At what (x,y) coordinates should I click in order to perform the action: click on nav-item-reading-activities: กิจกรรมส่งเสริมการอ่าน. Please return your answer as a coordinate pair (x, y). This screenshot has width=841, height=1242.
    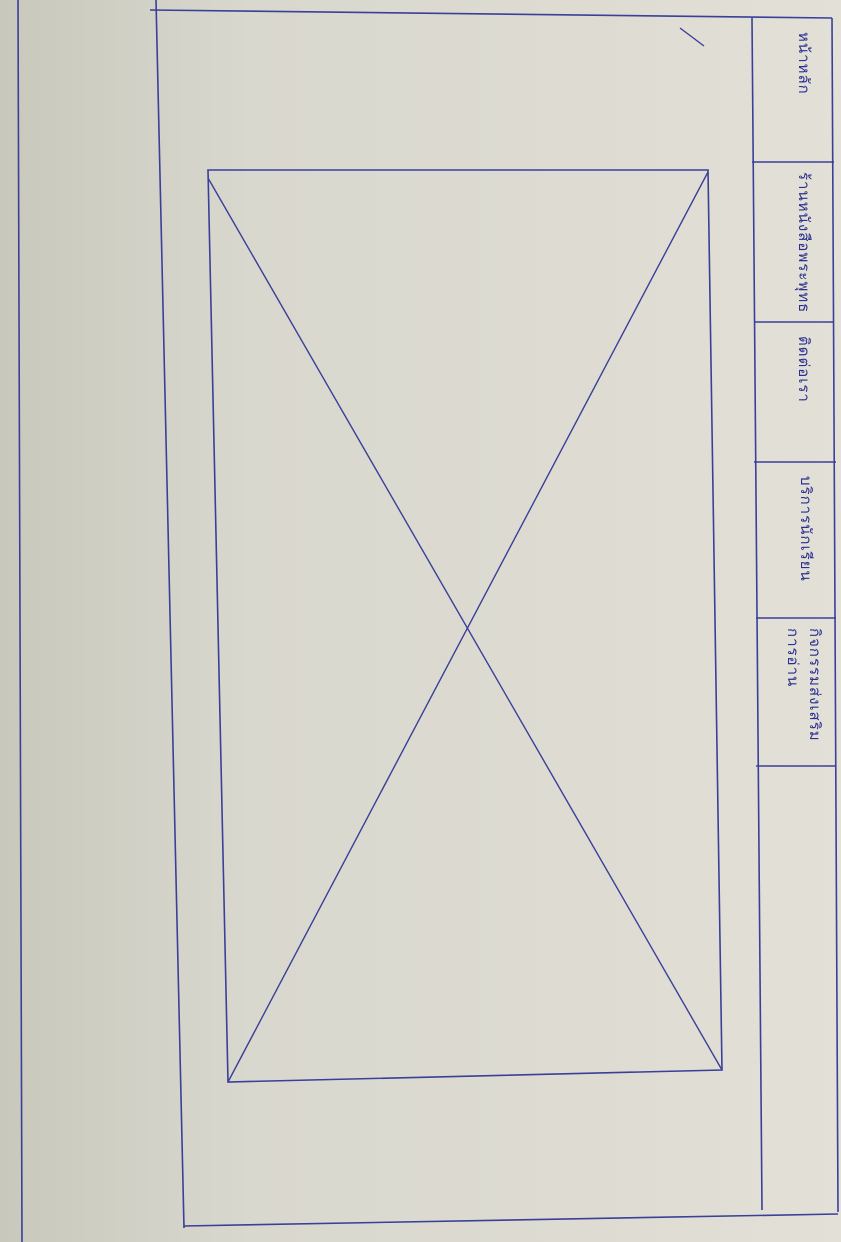
    Looking at the image, I should click on (804, 685).